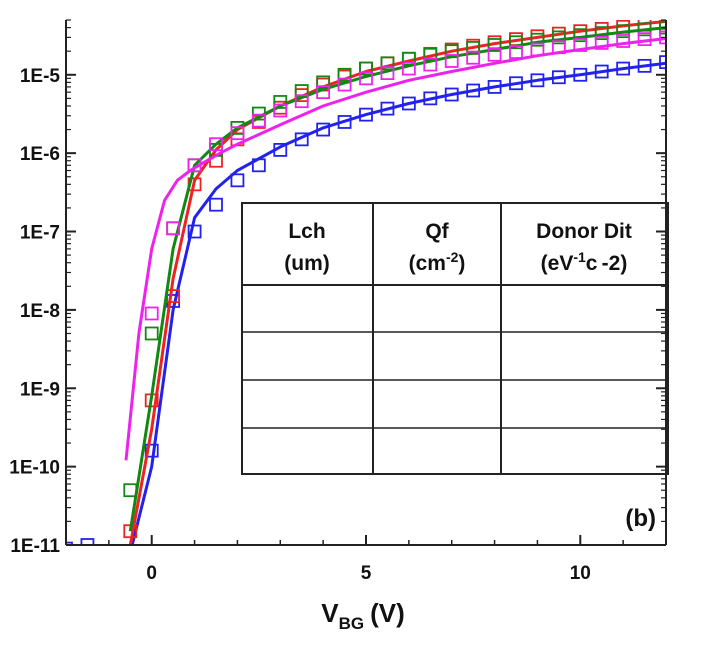 The height and width of the screenshot is (653, 727). I want to click on y-tick-label: 1E-11, so click(35, 546).